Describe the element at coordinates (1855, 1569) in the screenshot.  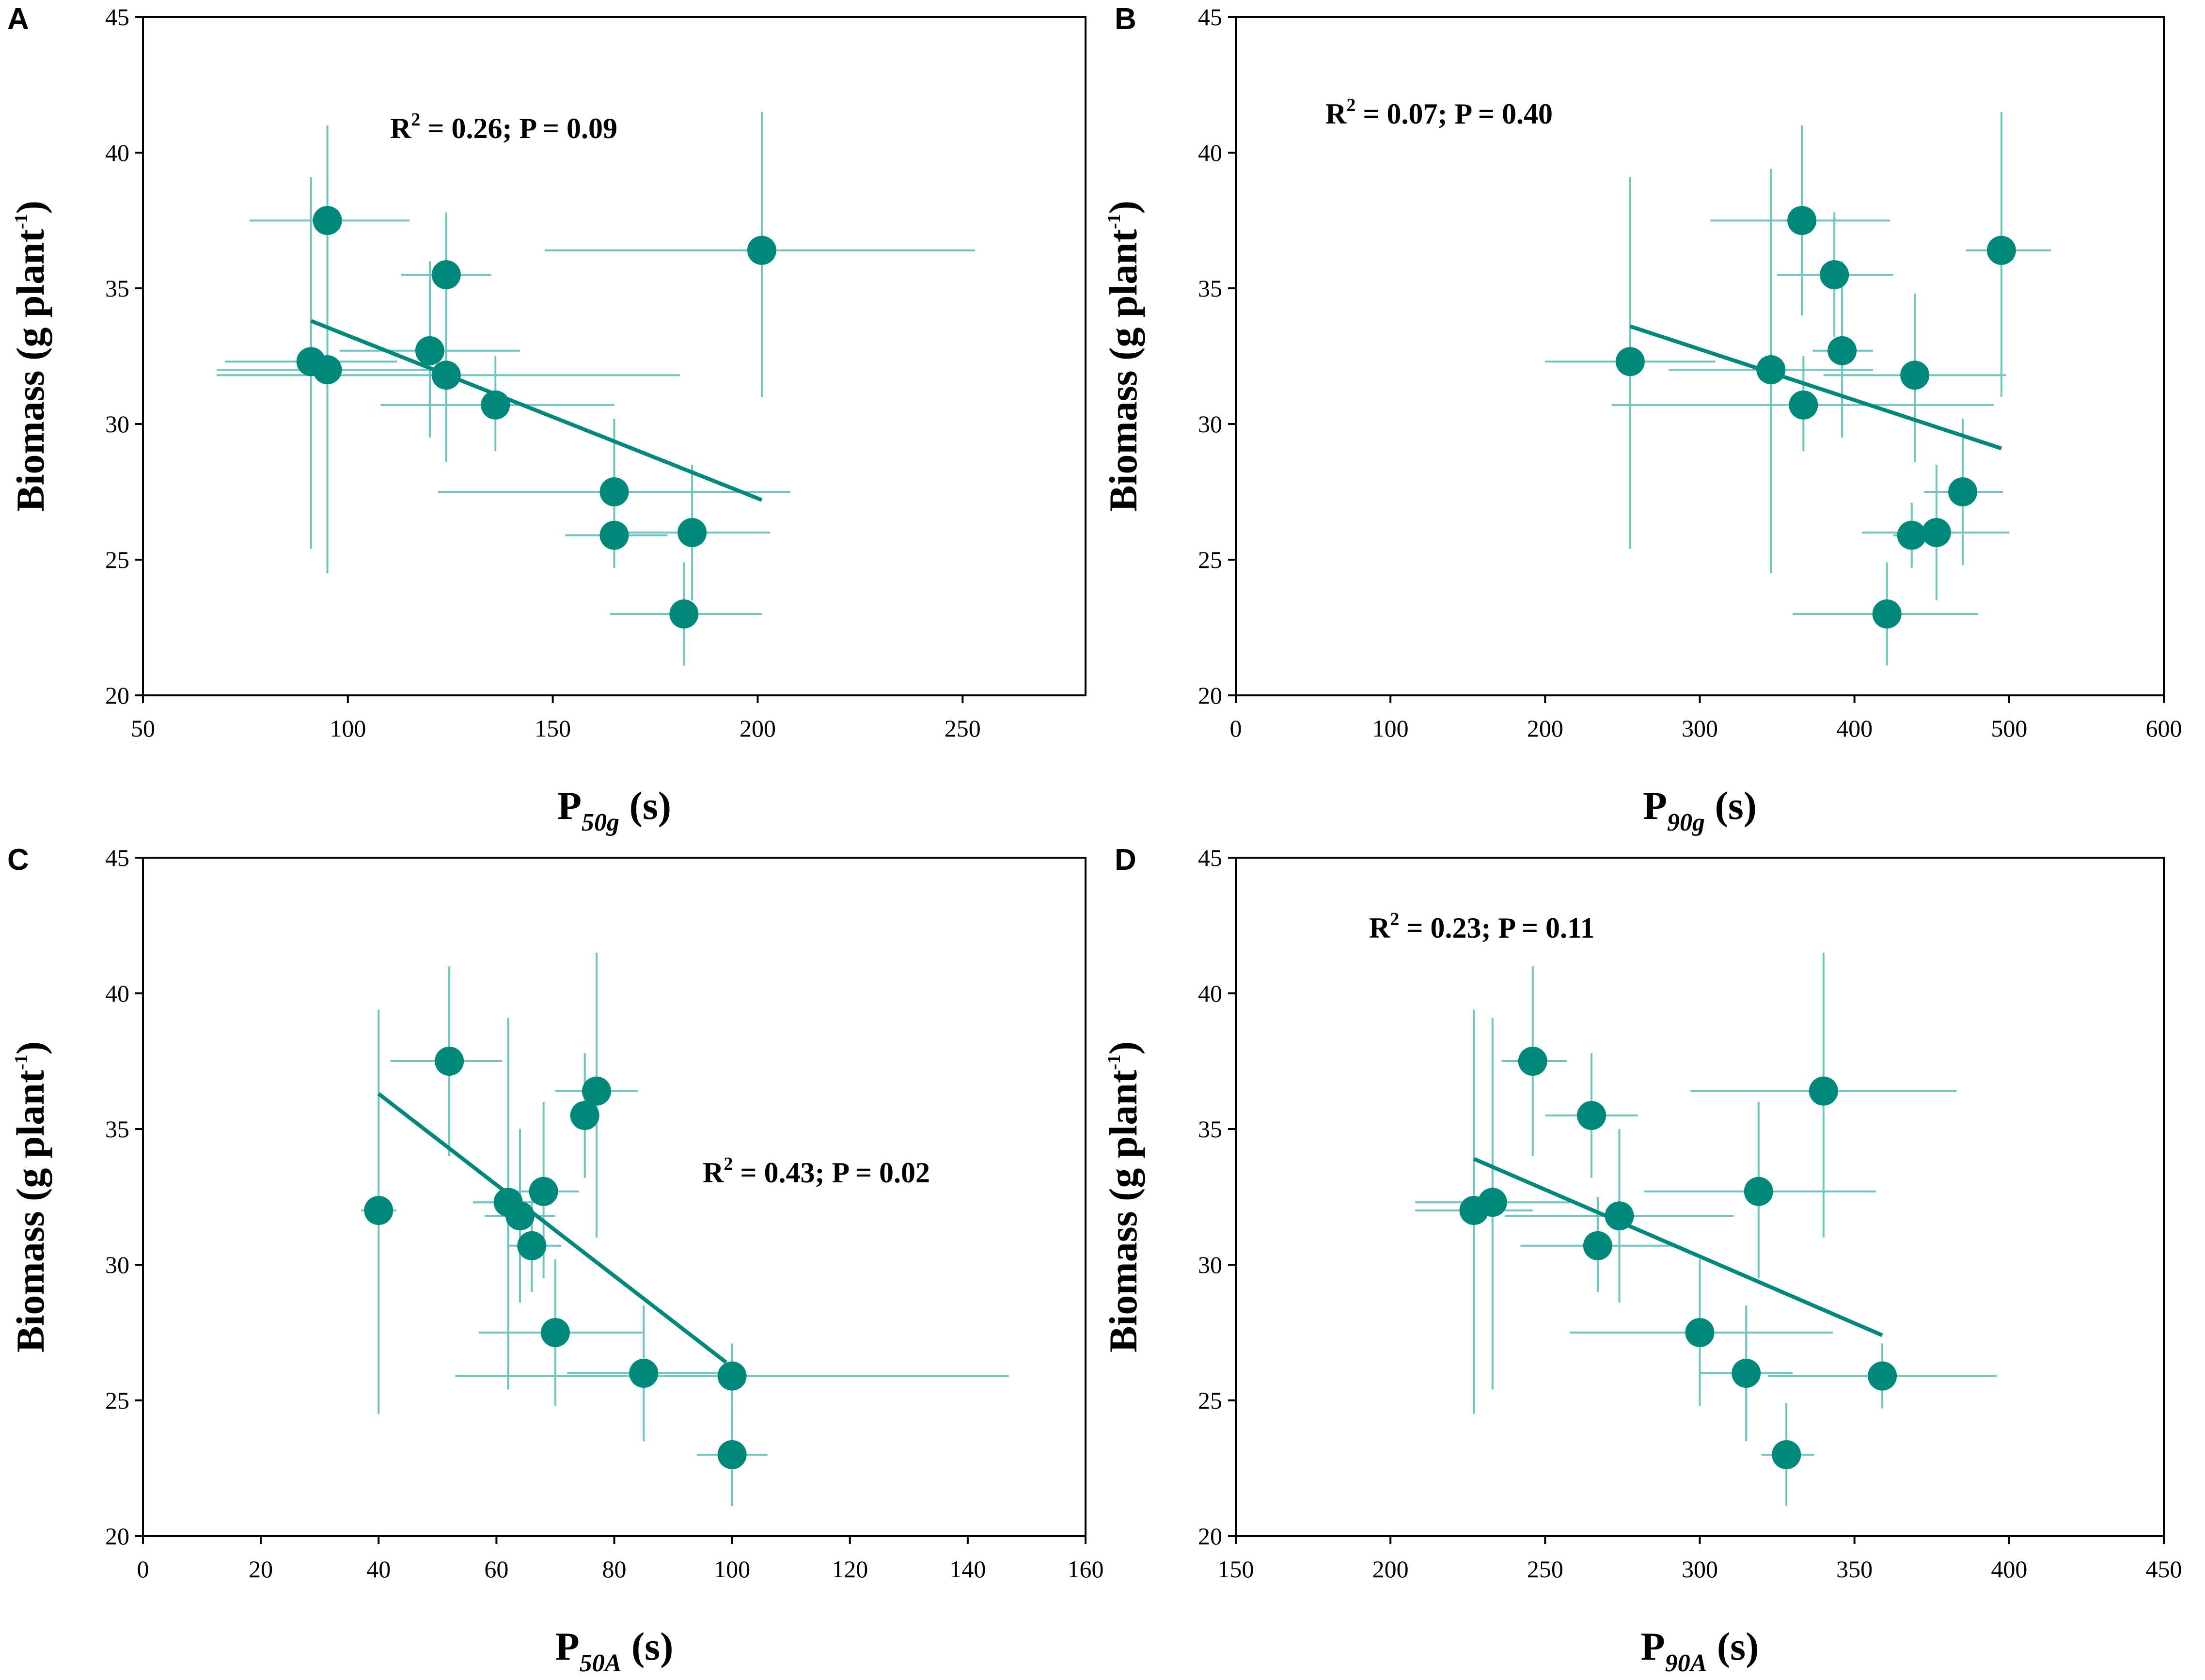
I see `x-tick-label: 350` at that location.